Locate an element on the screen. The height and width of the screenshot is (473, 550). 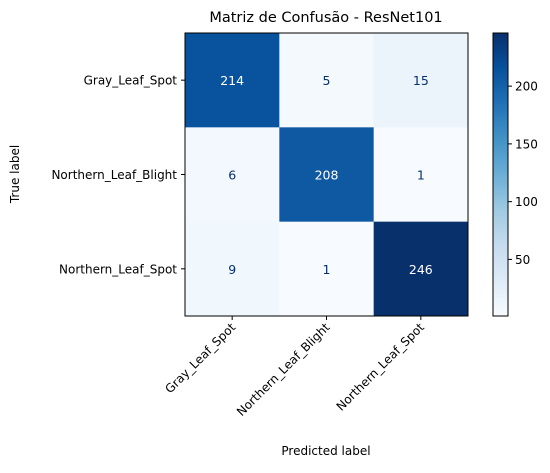
colorbar-tick-label: 150 is located at coordinates (526, 144).